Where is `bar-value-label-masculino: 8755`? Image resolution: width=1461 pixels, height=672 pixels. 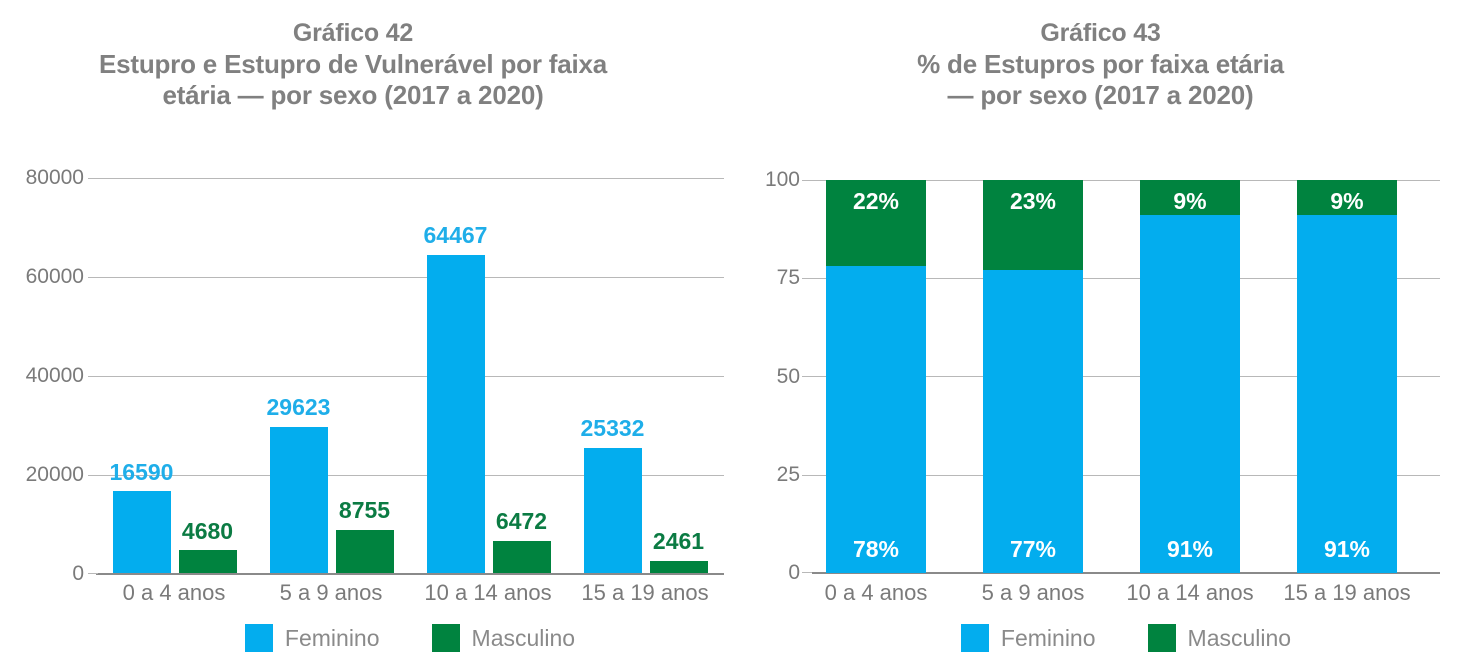
bar-value-label-masculino: 8755 is located at coordinates (364, 510).